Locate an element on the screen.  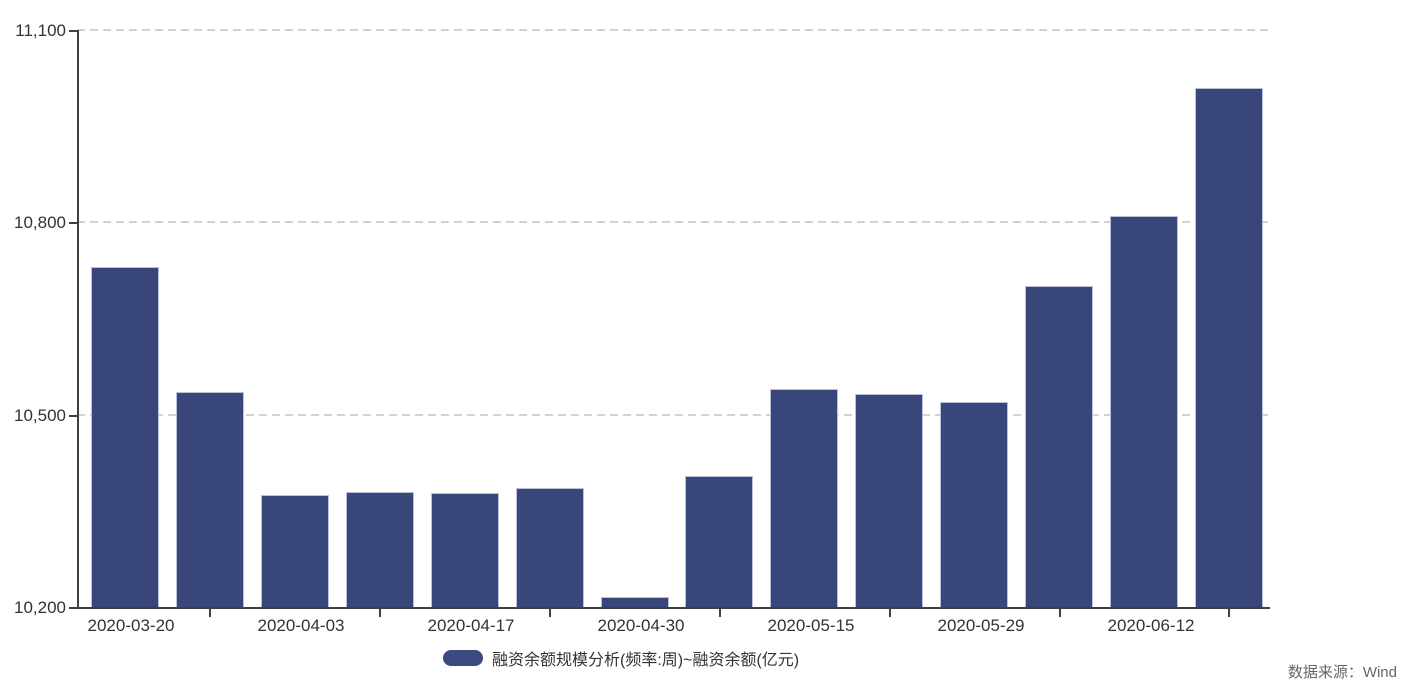
legend-swatch-icon is located at coordinates (463, 658).